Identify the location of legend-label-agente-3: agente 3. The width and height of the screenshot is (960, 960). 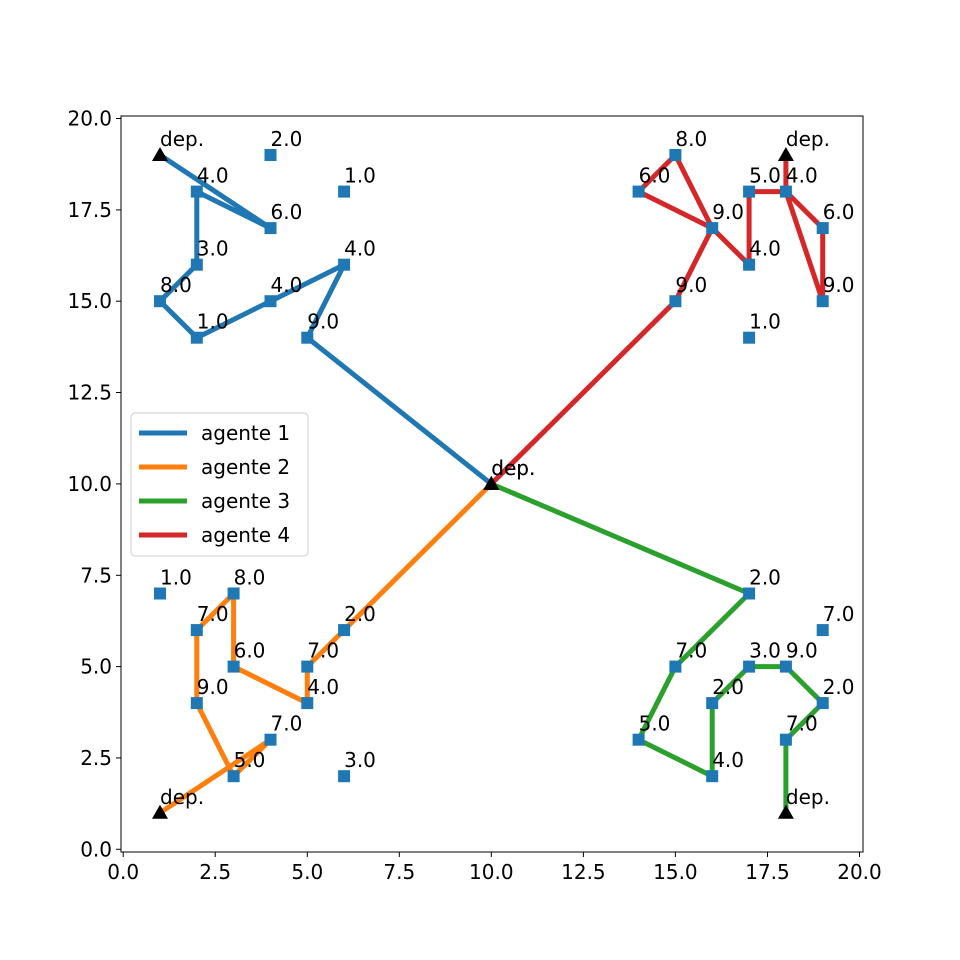
(245, 501).